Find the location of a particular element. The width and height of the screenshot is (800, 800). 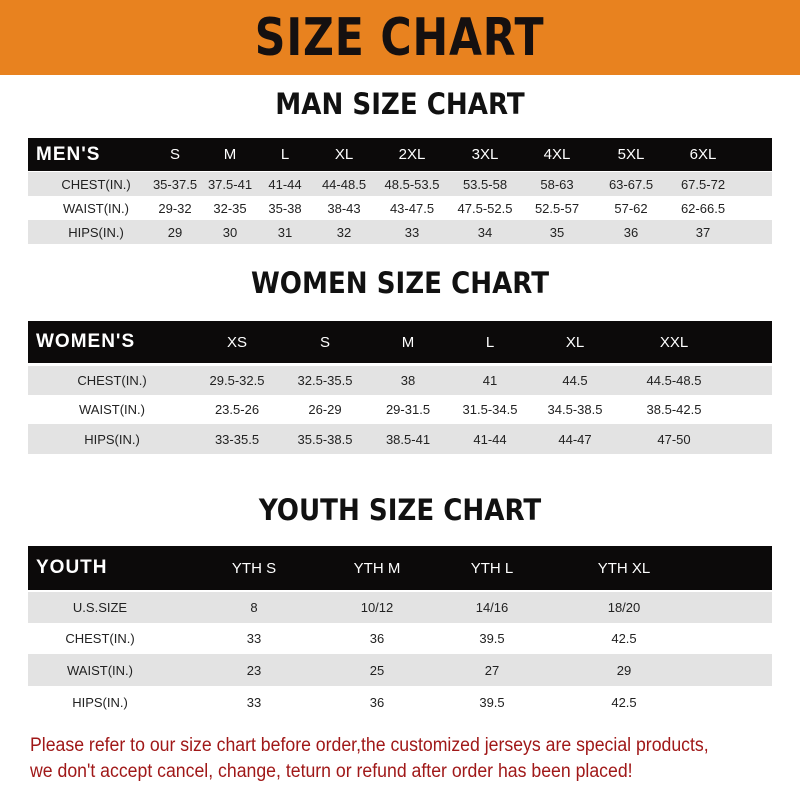

measurement-label: U.S.SIZE is located at coordinates (100, 607).